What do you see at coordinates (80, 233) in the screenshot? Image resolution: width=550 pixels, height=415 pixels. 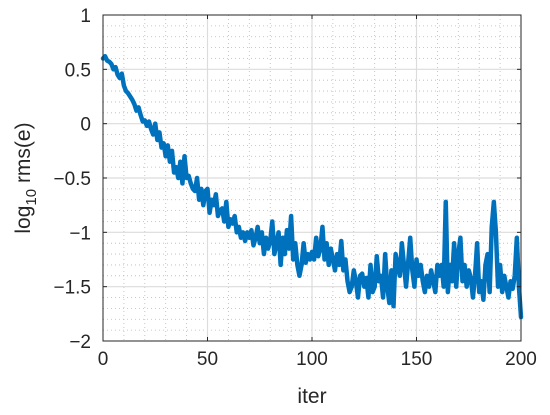 I see `y-tick-label: −1` at bounding box center [80, 233].